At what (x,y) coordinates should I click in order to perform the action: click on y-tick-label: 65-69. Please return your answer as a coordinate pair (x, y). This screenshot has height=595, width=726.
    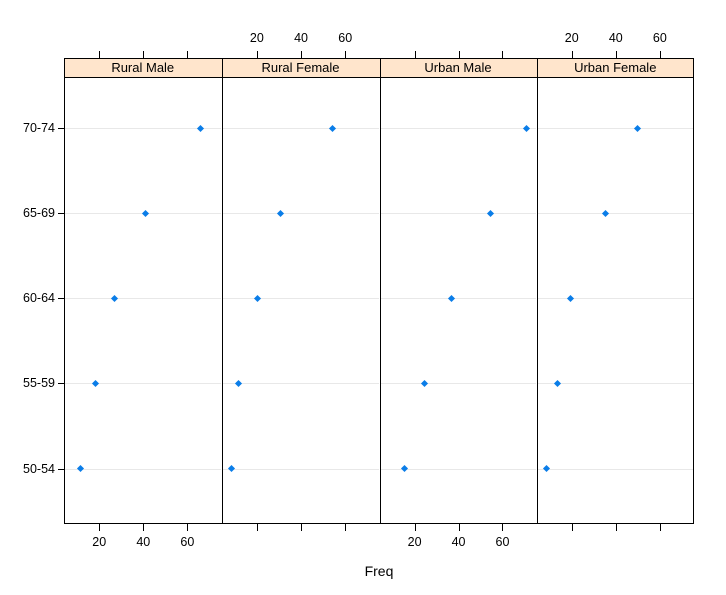
    Looking at the image, I should click on (39, 213).